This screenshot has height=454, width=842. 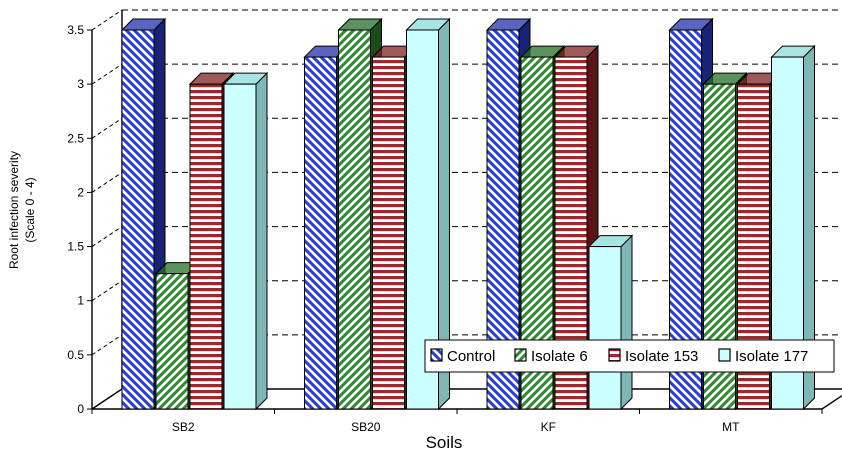 What do you see at coordinates (80, 84) in the screenshot?
I see `y-tick-label: 3` at bounding box center [80, 84].